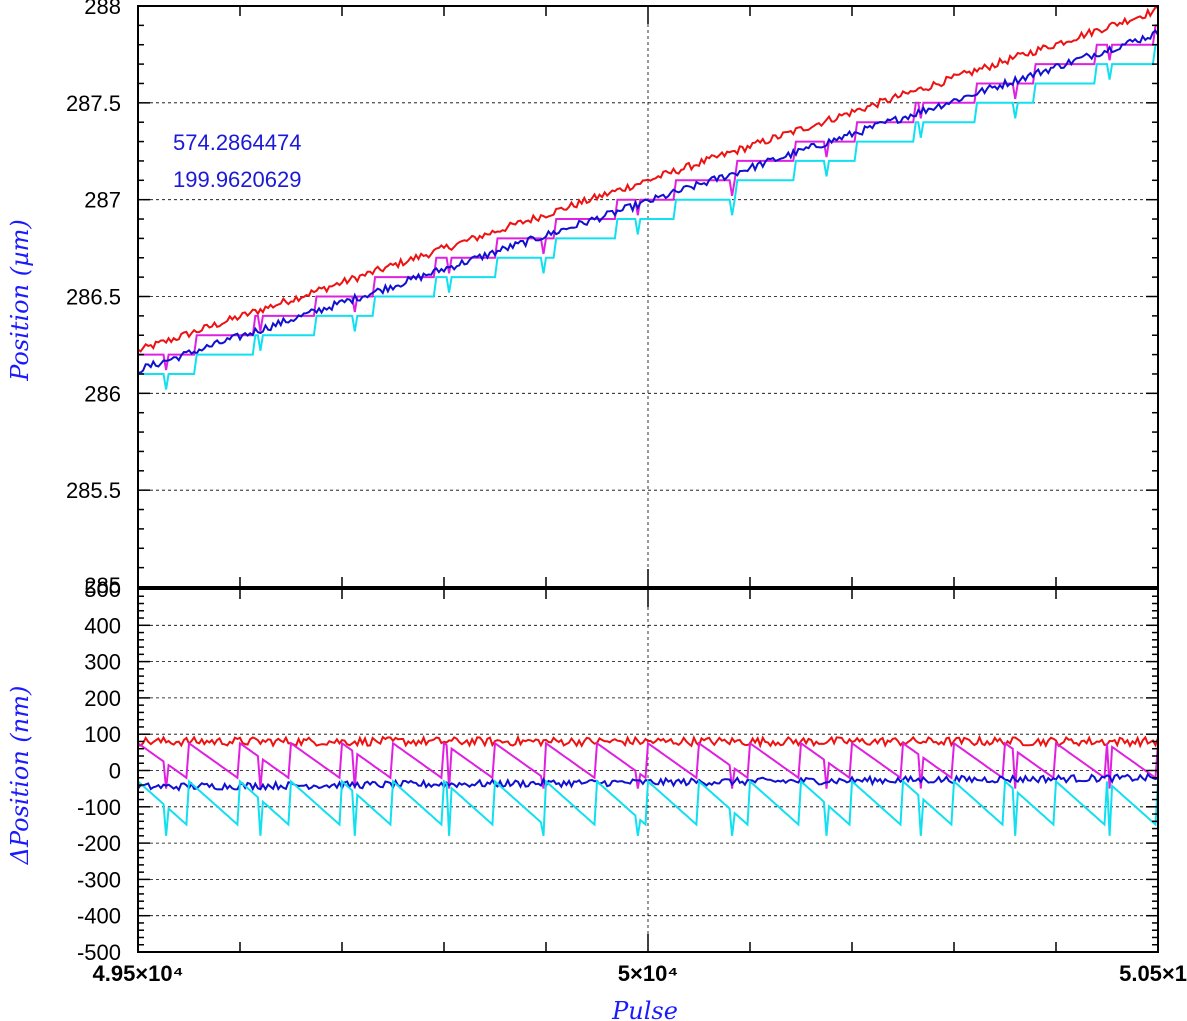  I want to click on top-ytick-label-bottom: 285, so click(102, 585).